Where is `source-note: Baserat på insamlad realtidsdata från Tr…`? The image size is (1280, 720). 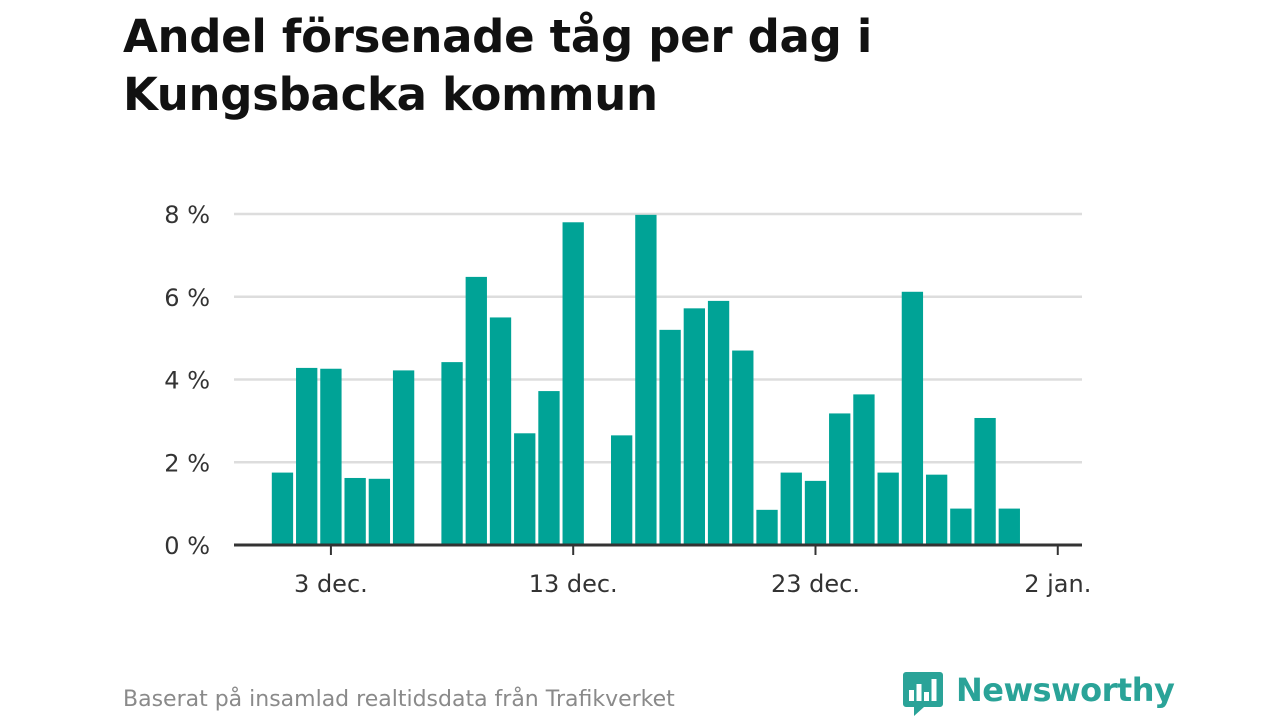 source-note: Baserat på insamlad realtidsdata från Tr… is located at coordinates (399, 699).